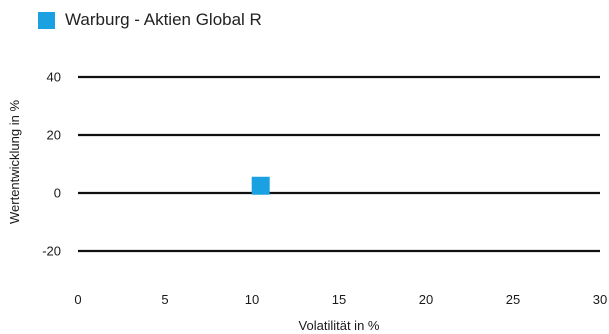 This screenshot has width=609, height=334. Describe the element at coordinates (51, 251) in the screenshot. I see `y-tick-label: -20` at that location.